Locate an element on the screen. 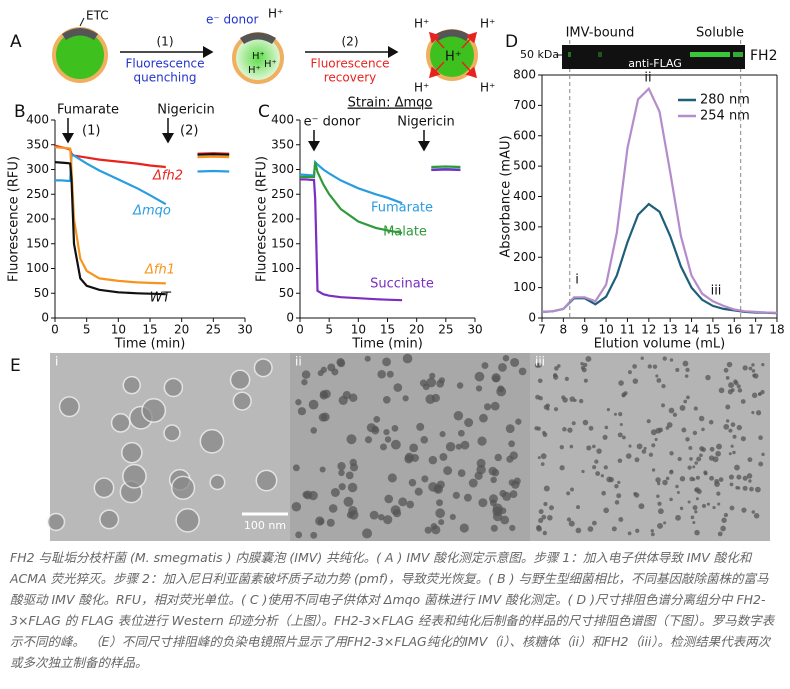 This screenshot has width=790, height=689. y-tick-label: 100 is located at coordinates (282, 268).